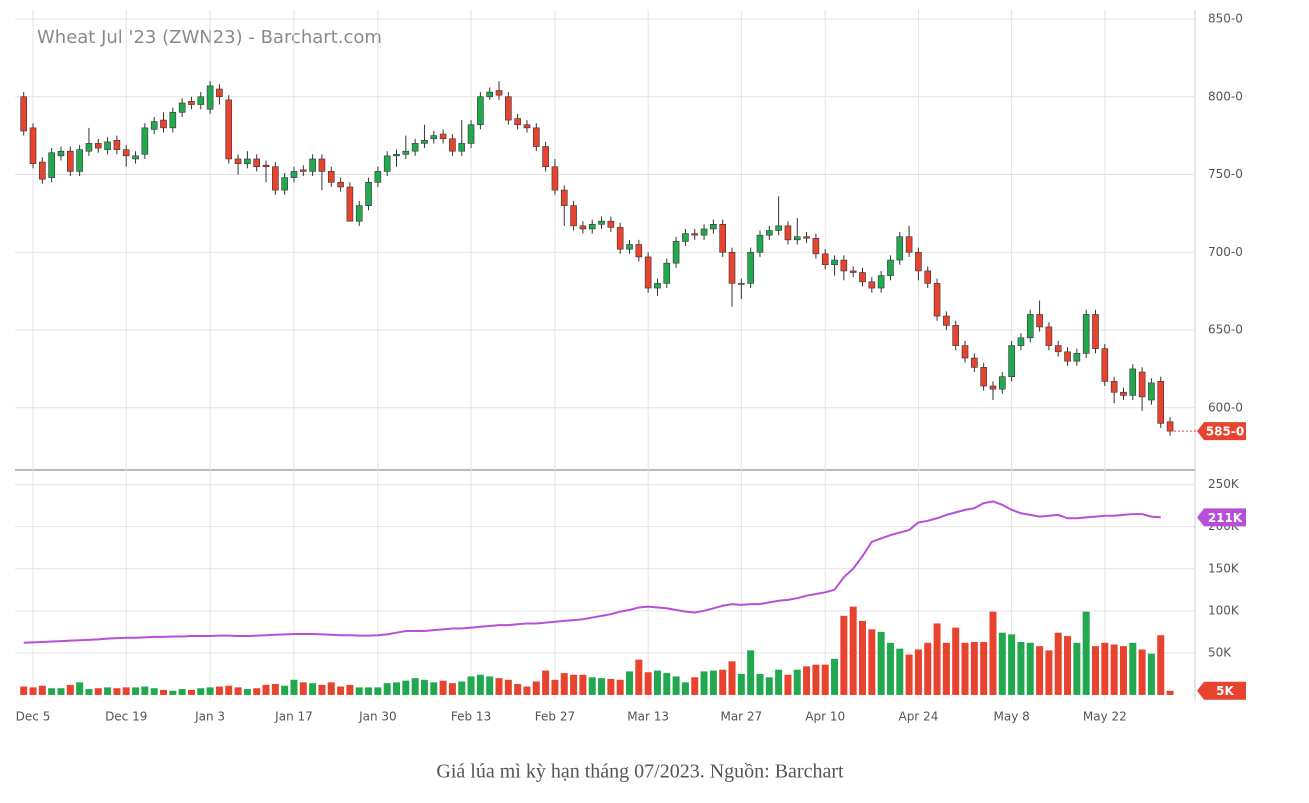 This screenshot has width=1309, height=803. What do you see at coordinates (1225, 407) in the screenshot?
I see `y-tick-label: 600-0` at bounding box center [1225, 407].